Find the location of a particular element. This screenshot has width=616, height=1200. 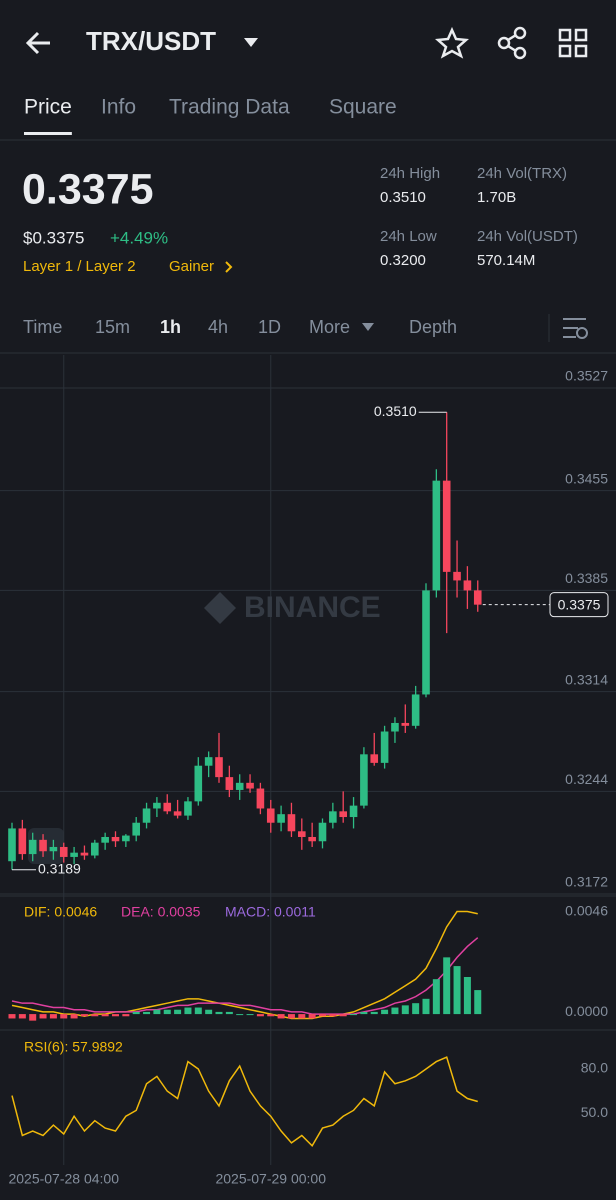

tab: Square is located at coordinates (363, 107).